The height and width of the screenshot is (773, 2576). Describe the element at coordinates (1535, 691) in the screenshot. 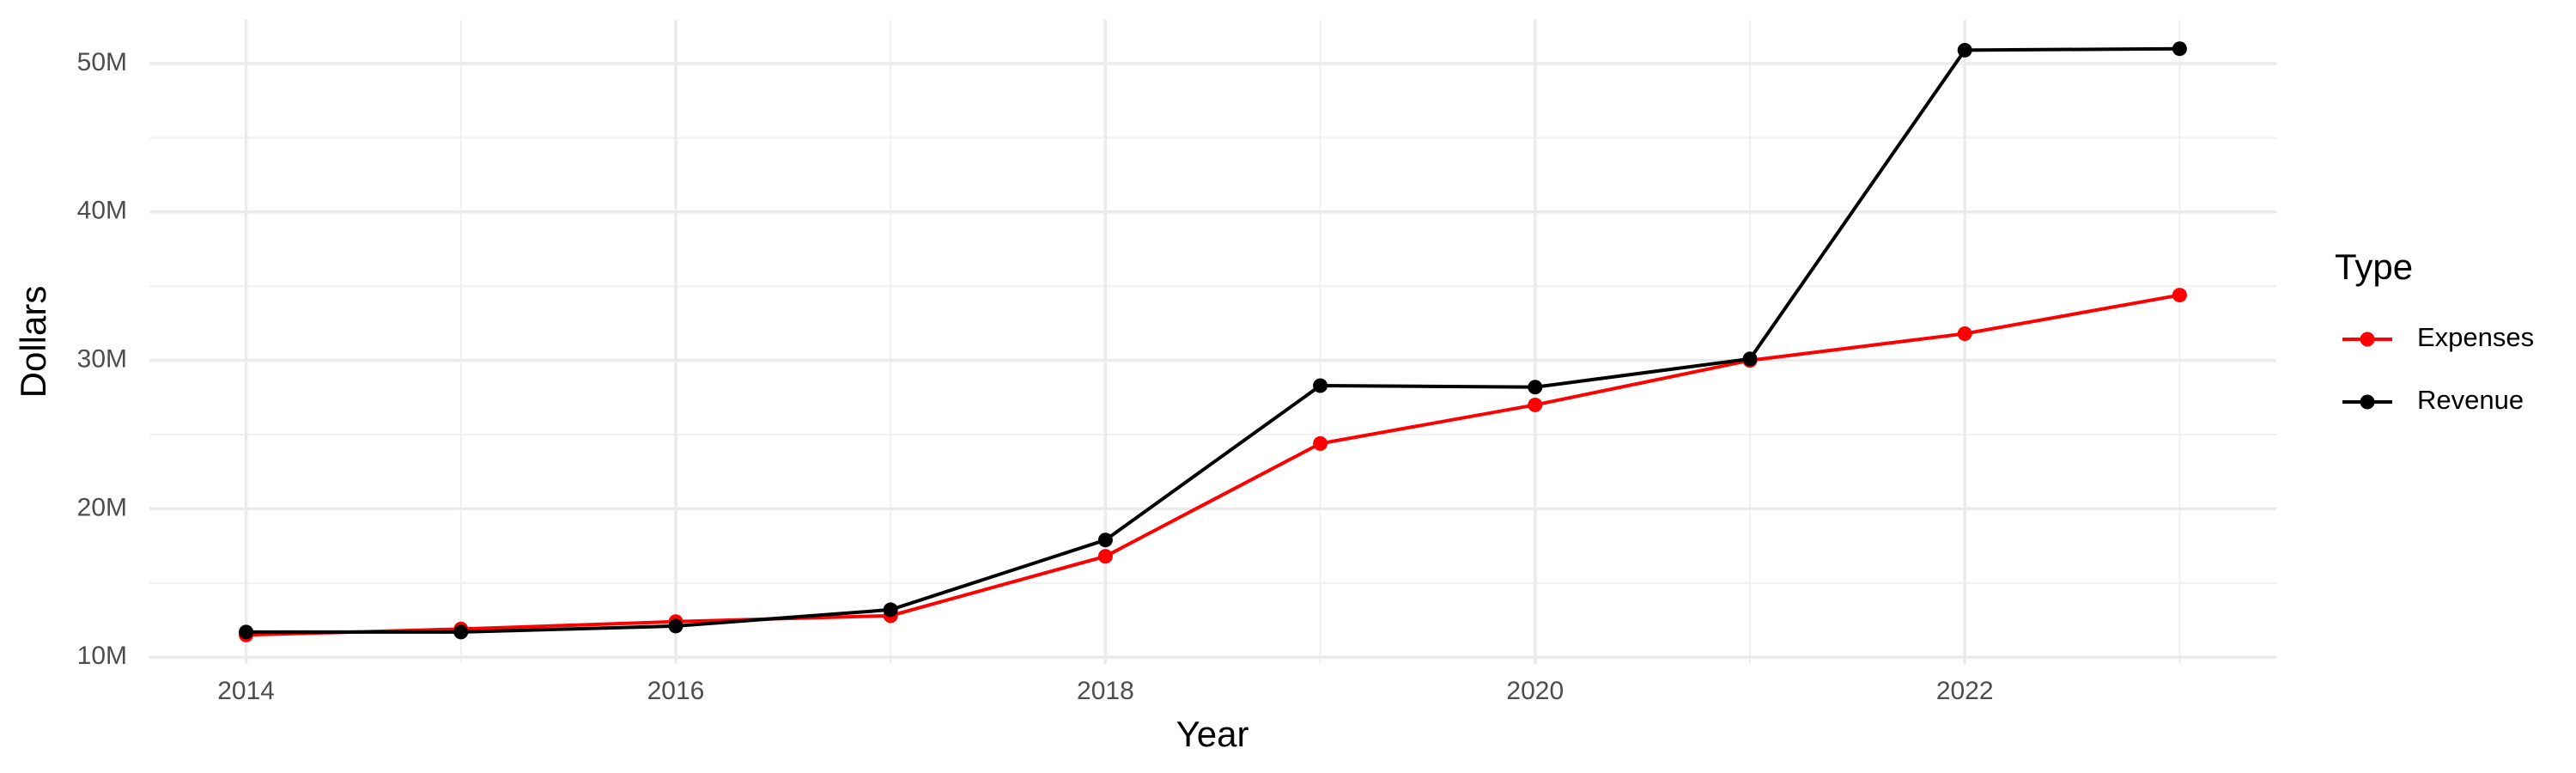

I see `x-tick-label: 2020` at that location.